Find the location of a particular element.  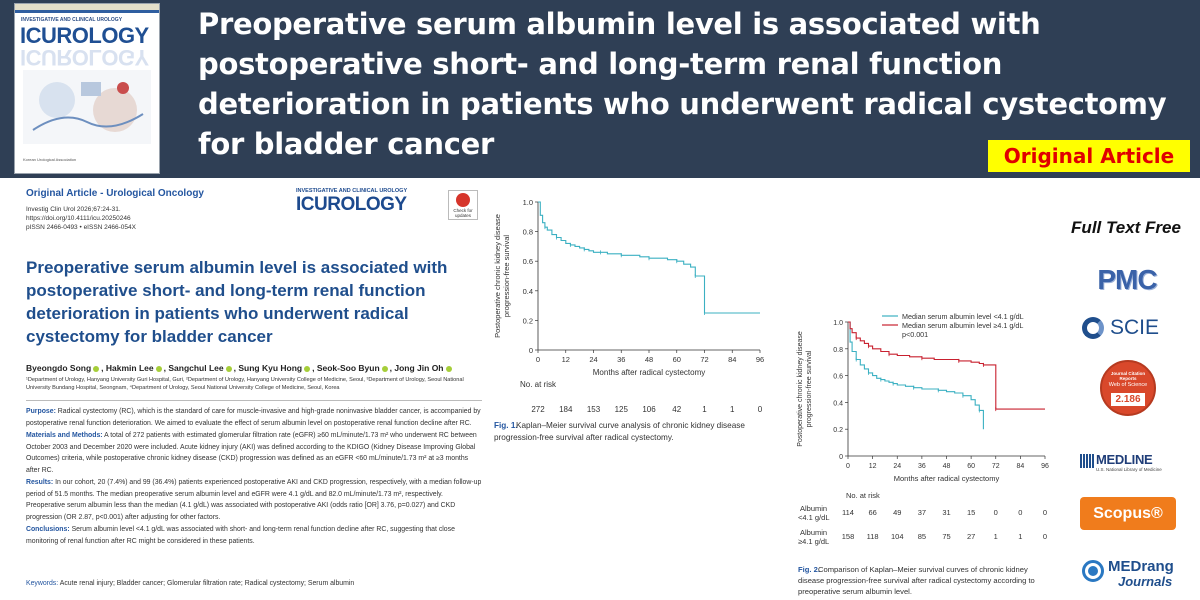

author-name: Sung Kyu Hong is located at coordinates (270, 368).